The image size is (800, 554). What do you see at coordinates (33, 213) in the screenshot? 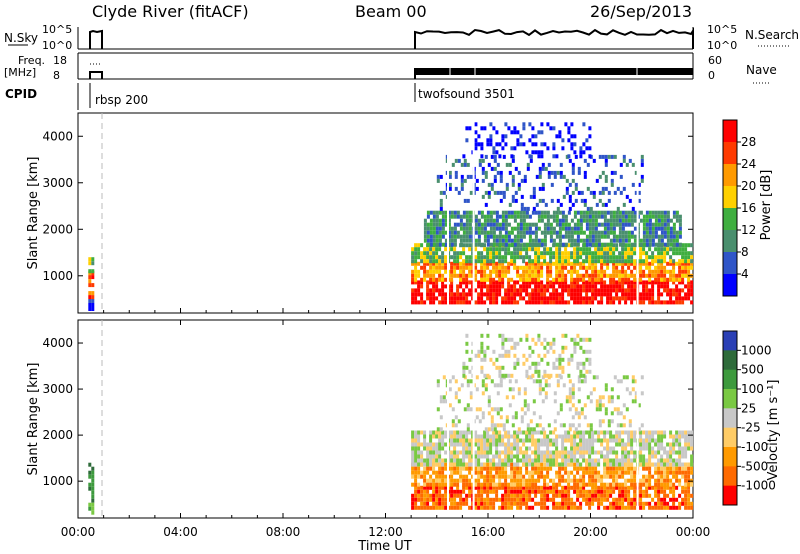
I see `power-ylabel: Slant Range [km]` at bounding box center [33, 213].